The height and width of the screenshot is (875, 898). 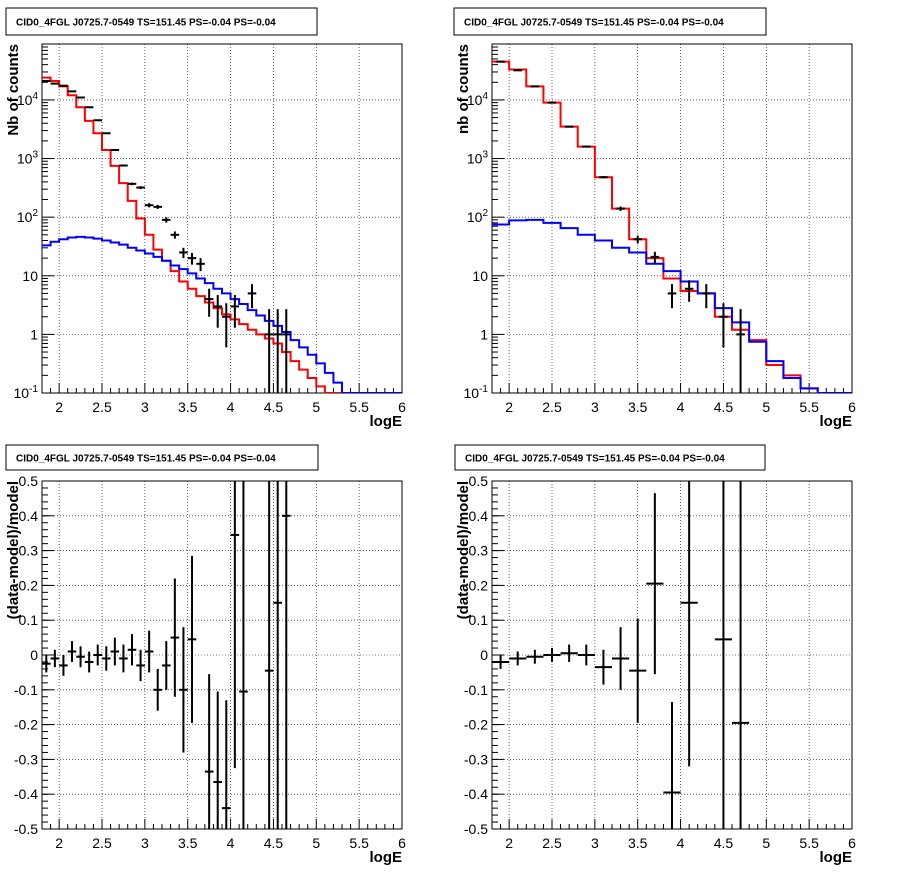 What do you see at coordinates (26, 725) in the screenshot?
I see `y-tick-label: -0.2` at bounding box center [26, 725].